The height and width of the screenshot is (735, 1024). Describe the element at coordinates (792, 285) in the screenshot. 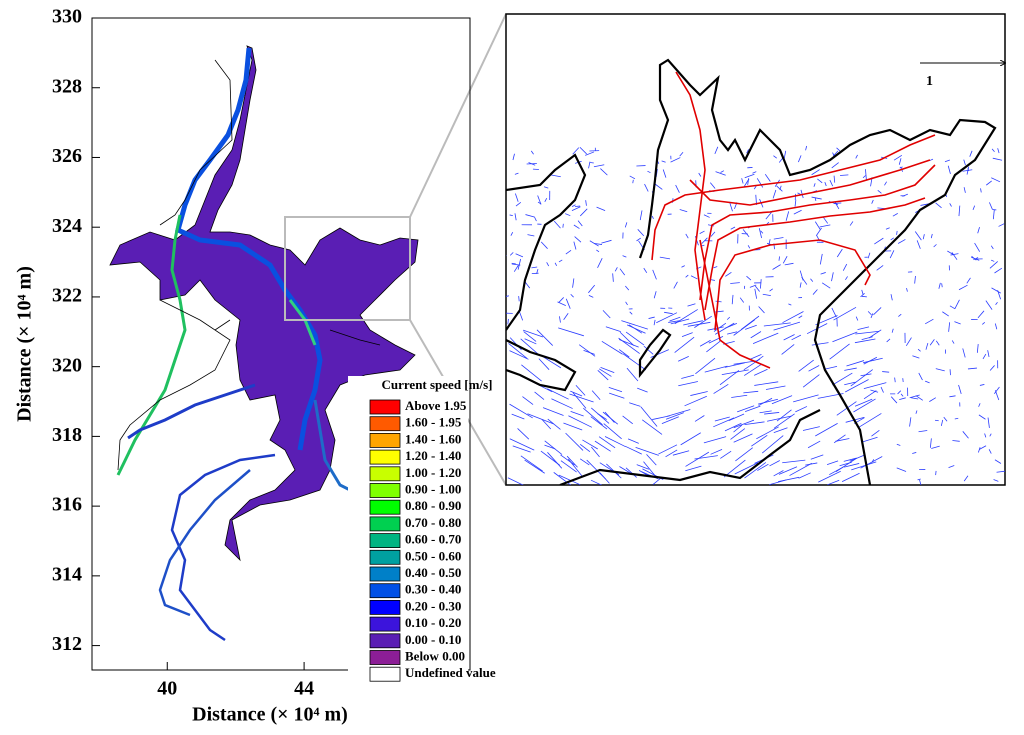

I see `streamline` at that location.